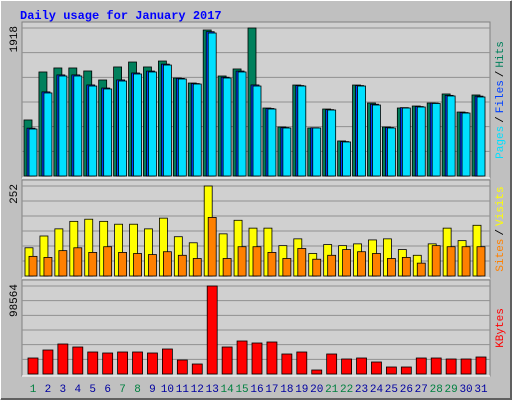 This screenshot has width=512, height=400. What do you see at coordinates (465, 390) in the screenshot?
I see `x-tick-label: 30` at bounding box center [465, 390].